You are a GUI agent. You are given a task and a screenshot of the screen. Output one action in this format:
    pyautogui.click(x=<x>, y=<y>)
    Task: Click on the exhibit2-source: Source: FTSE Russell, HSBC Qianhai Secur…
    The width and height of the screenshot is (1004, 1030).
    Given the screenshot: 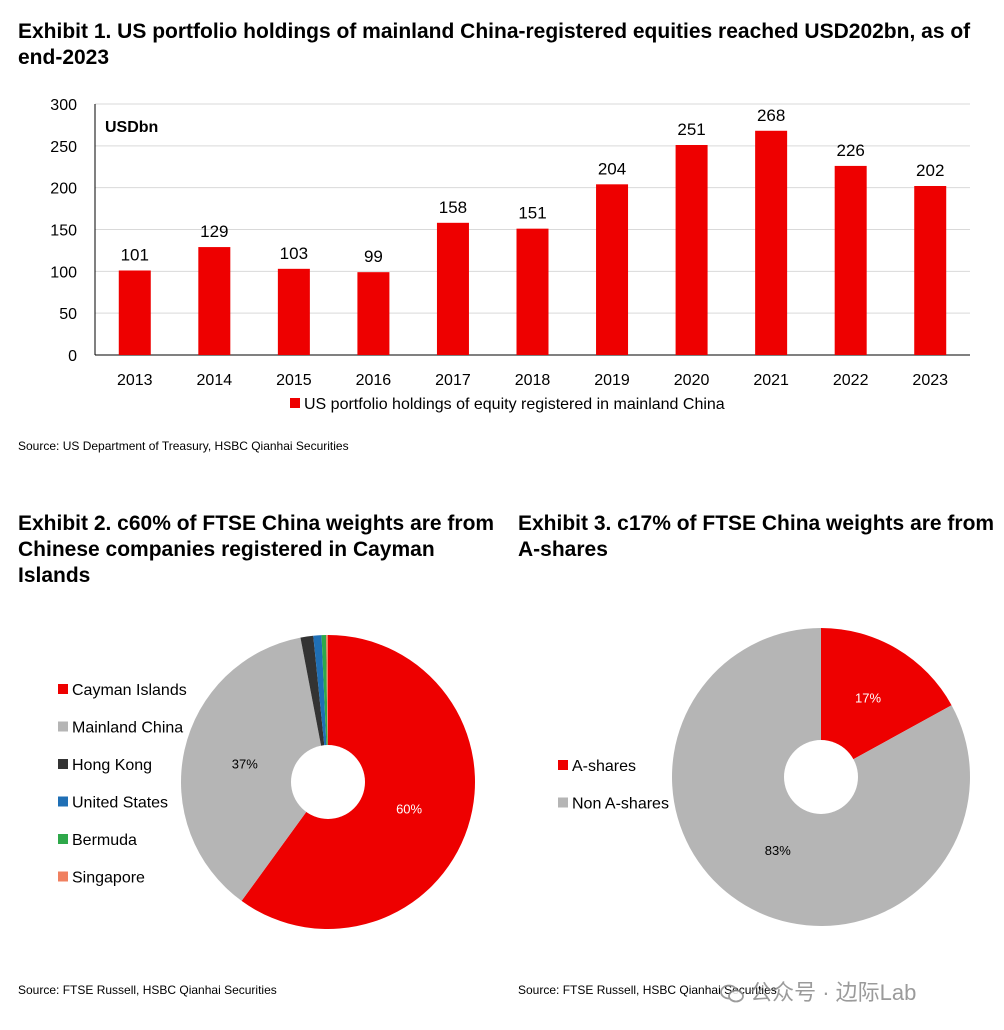 What is the action you would take?
    pyautogui.click(x=147, y=990)
    